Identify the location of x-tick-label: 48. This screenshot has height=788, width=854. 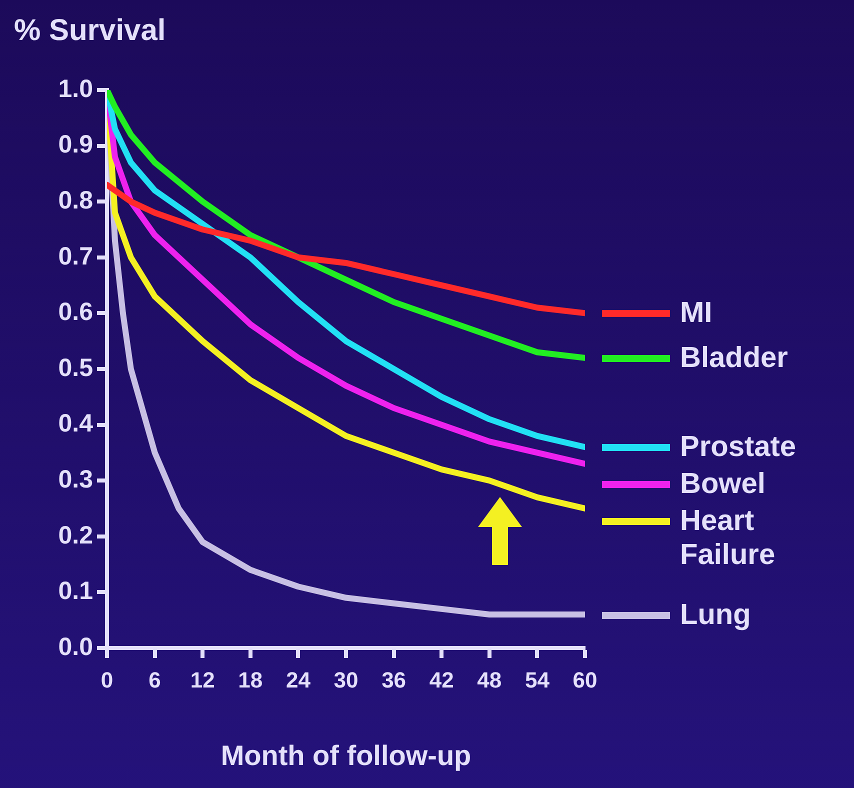
(489, 679).